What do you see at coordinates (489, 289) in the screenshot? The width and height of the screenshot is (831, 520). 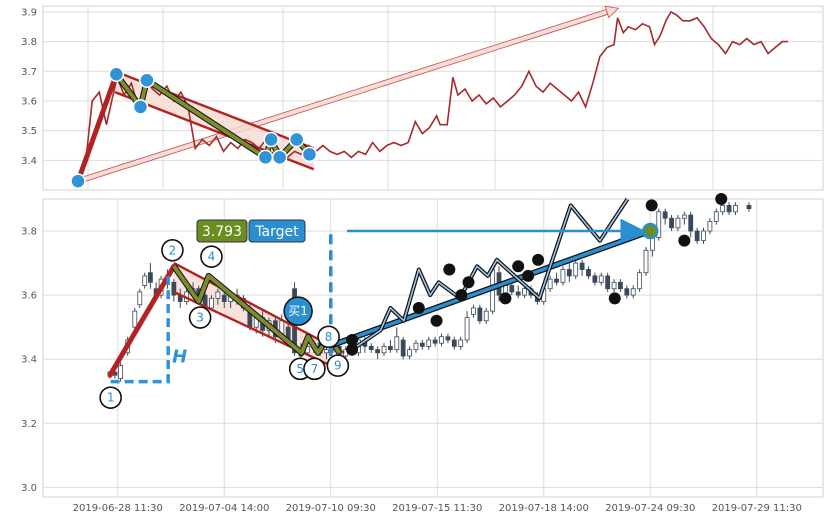 I see `target-line` at bounding box center [489, 289].